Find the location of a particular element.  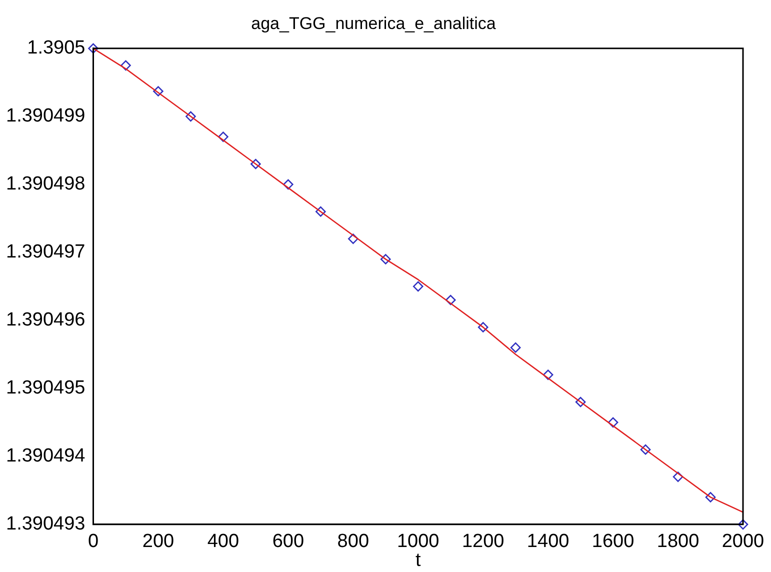

y-tick-label: 1.390498 is located at coordinates (46, 184).